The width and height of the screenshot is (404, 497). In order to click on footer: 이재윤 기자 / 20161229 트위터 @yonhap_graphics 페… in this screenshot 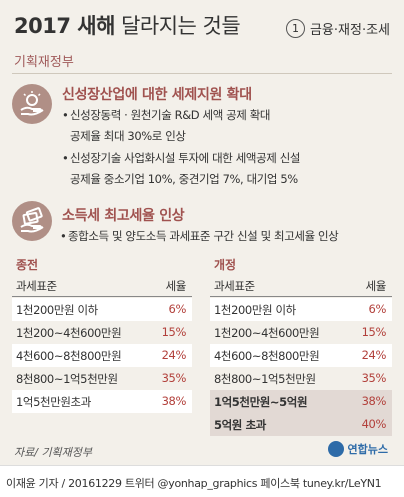, I will do `click(202, 481)`.